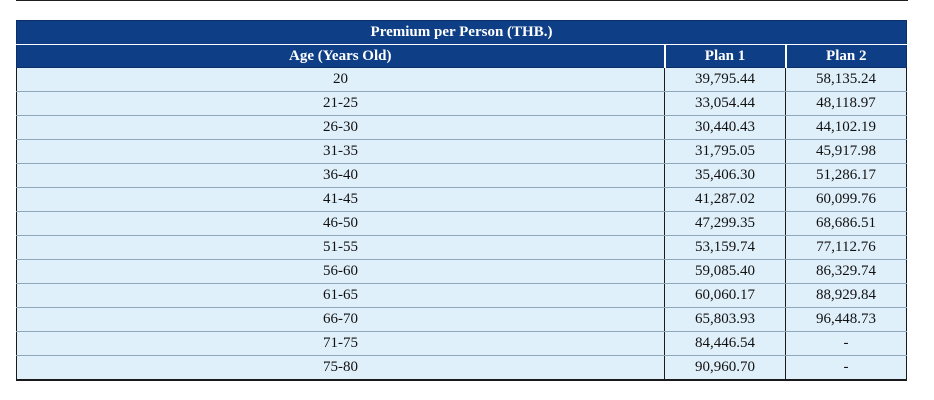  Describe the element at coordinates (846, 175) in the screenshot. I see `plan-2-premium-cell: 51,286.17` at that location.